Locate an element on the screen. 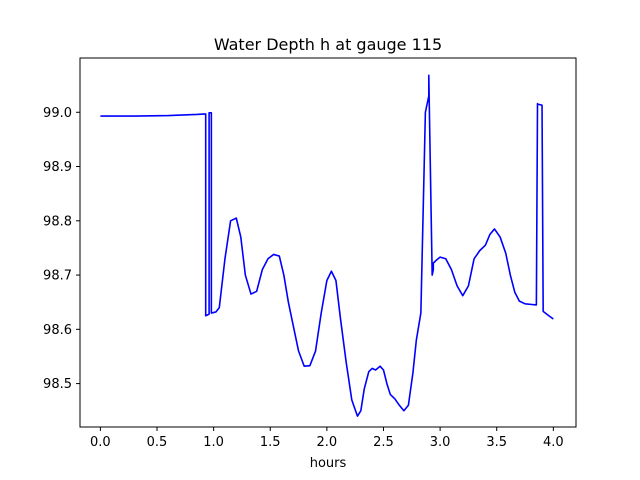 The width and height of the screenshot is (640, 480). x-tick-label: 1.0 is located at coordinates (213, 442).